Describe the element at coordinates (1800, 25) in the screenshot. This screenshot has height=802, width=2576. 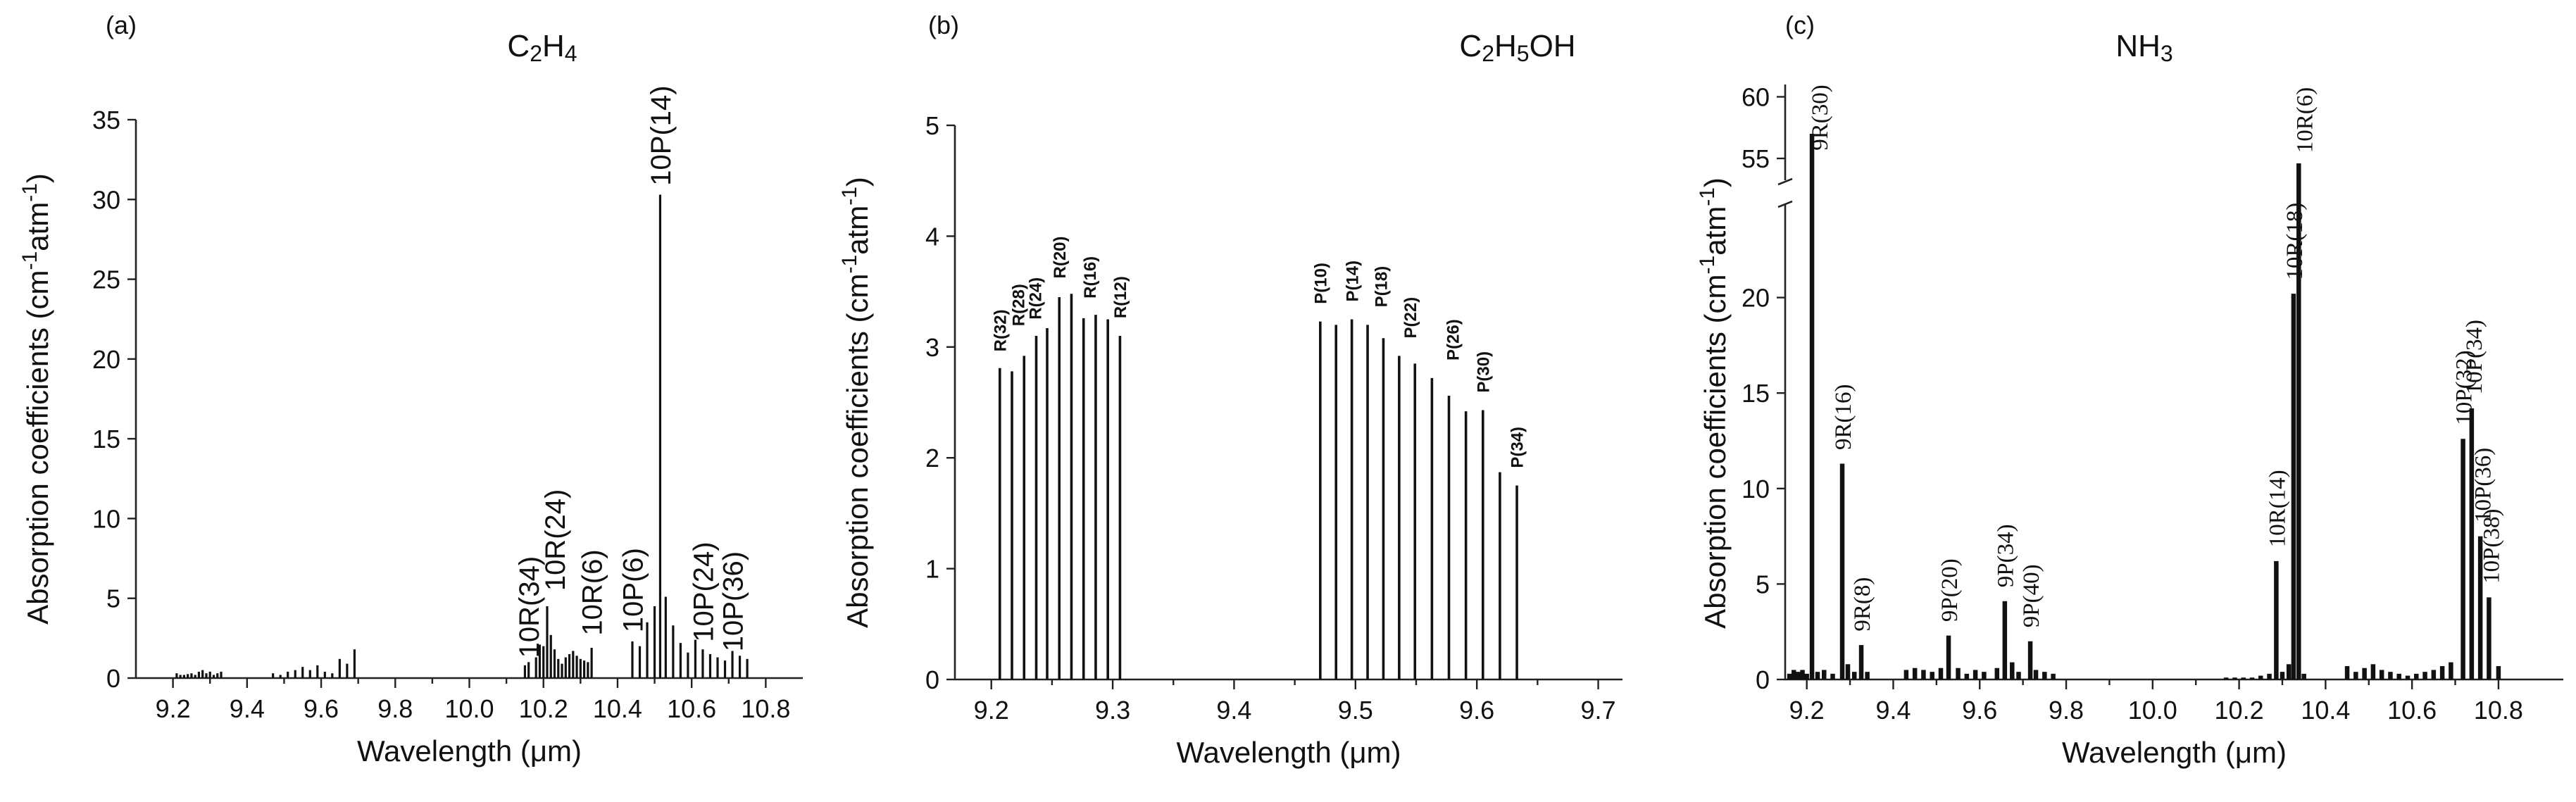
I see `panel-label: (c)` at that location.